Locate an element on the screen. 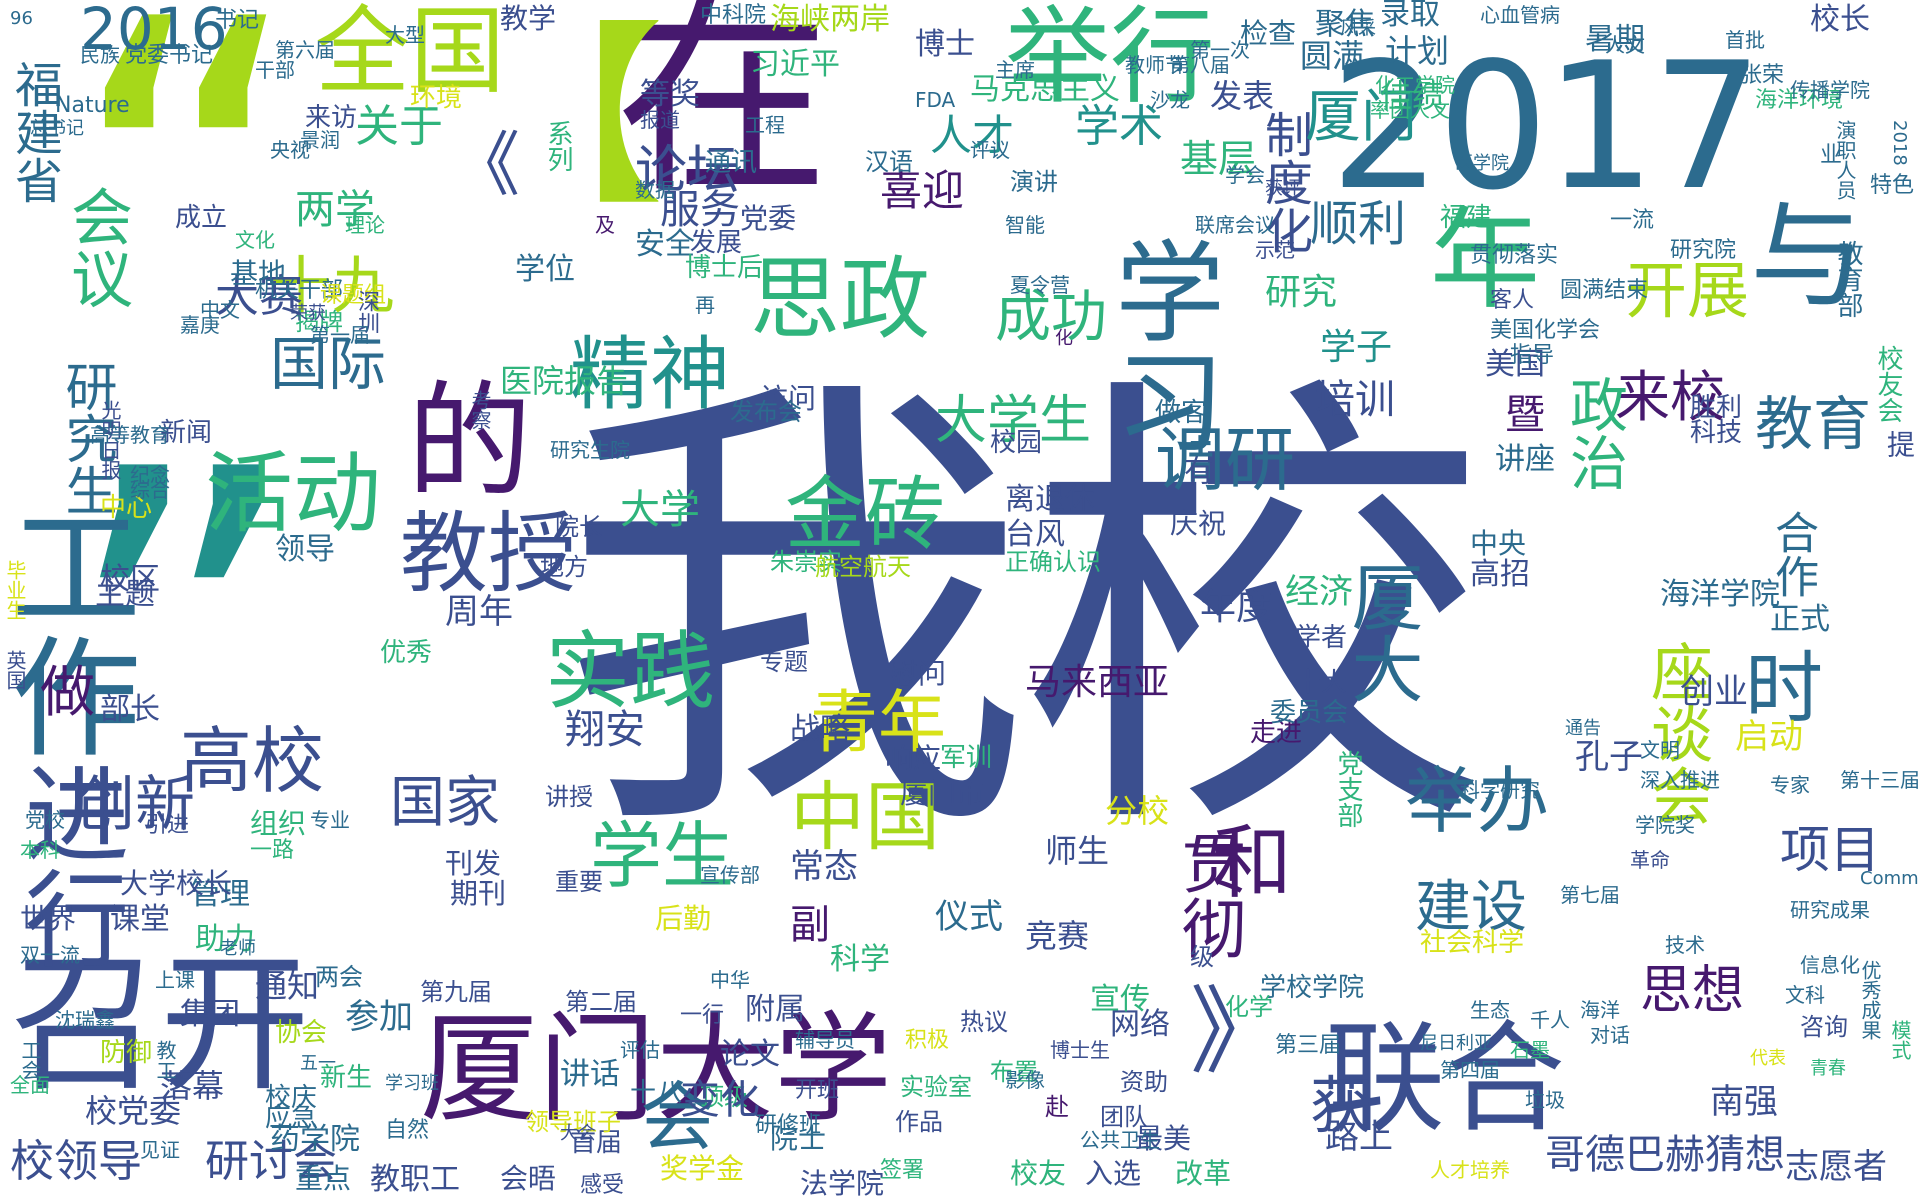  cloud-word: 会晤 is located at coordinates (528, 1178).